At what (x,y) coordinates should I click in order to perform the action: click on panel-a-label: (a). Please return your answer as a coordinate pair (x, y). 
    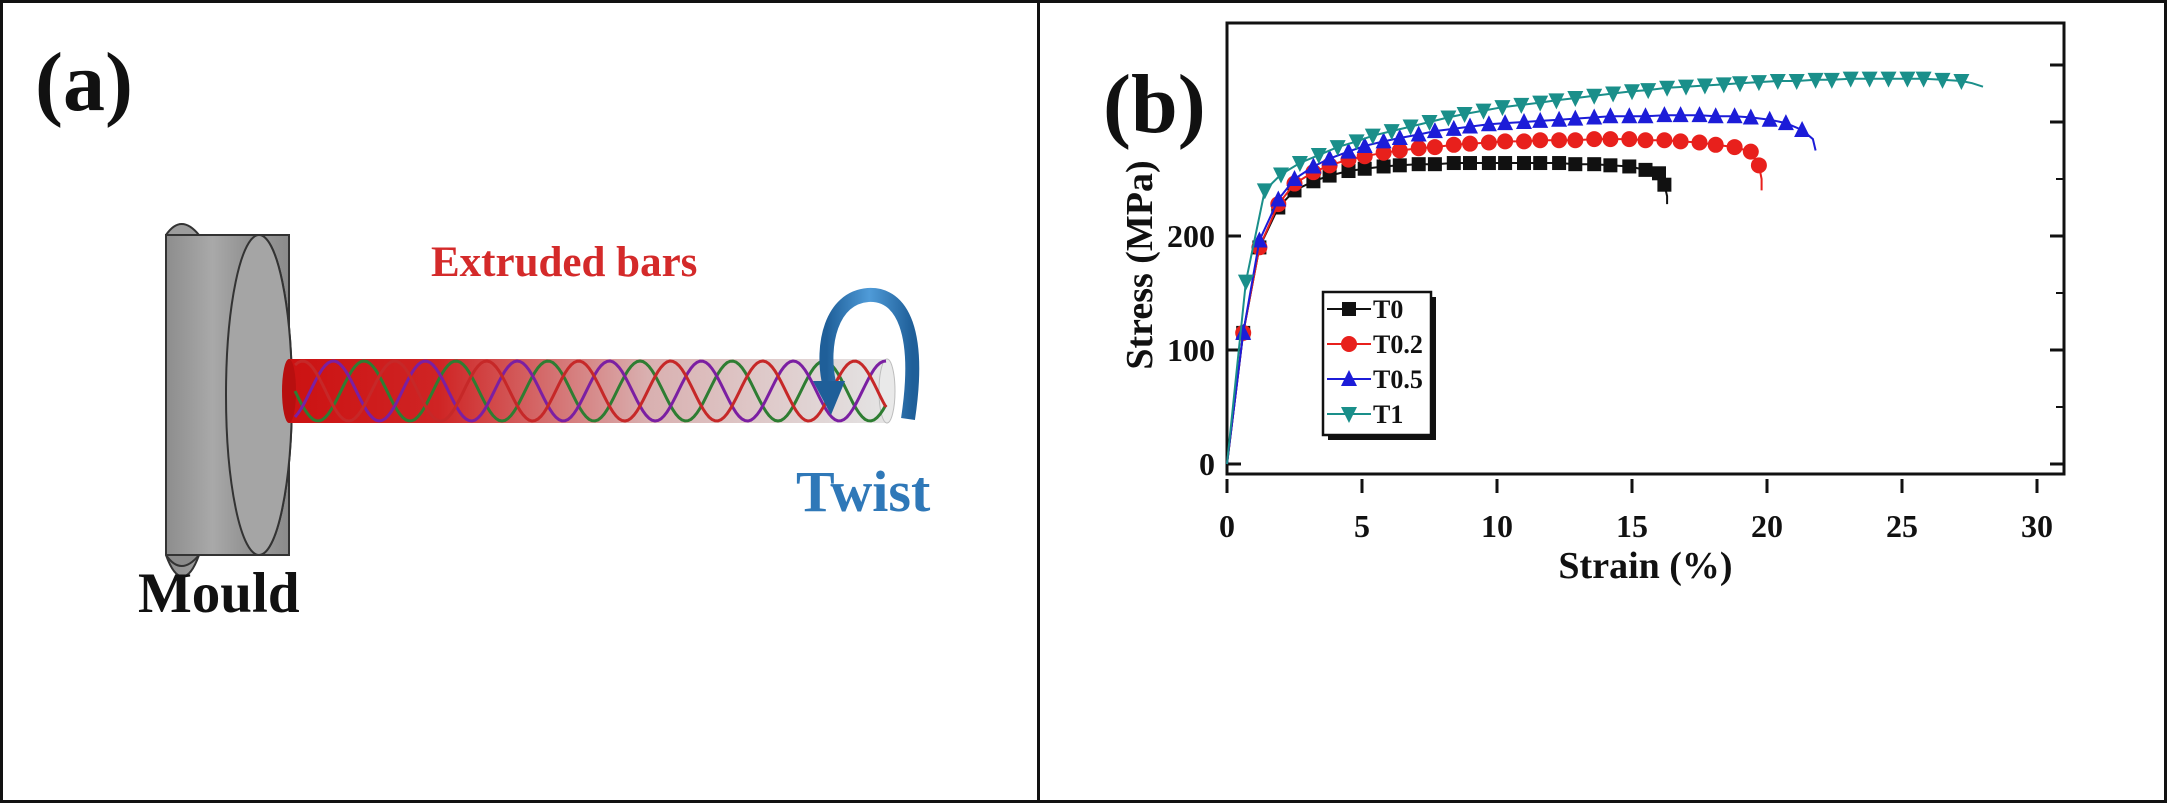
    Looking at the image, I should click on (84, 82).